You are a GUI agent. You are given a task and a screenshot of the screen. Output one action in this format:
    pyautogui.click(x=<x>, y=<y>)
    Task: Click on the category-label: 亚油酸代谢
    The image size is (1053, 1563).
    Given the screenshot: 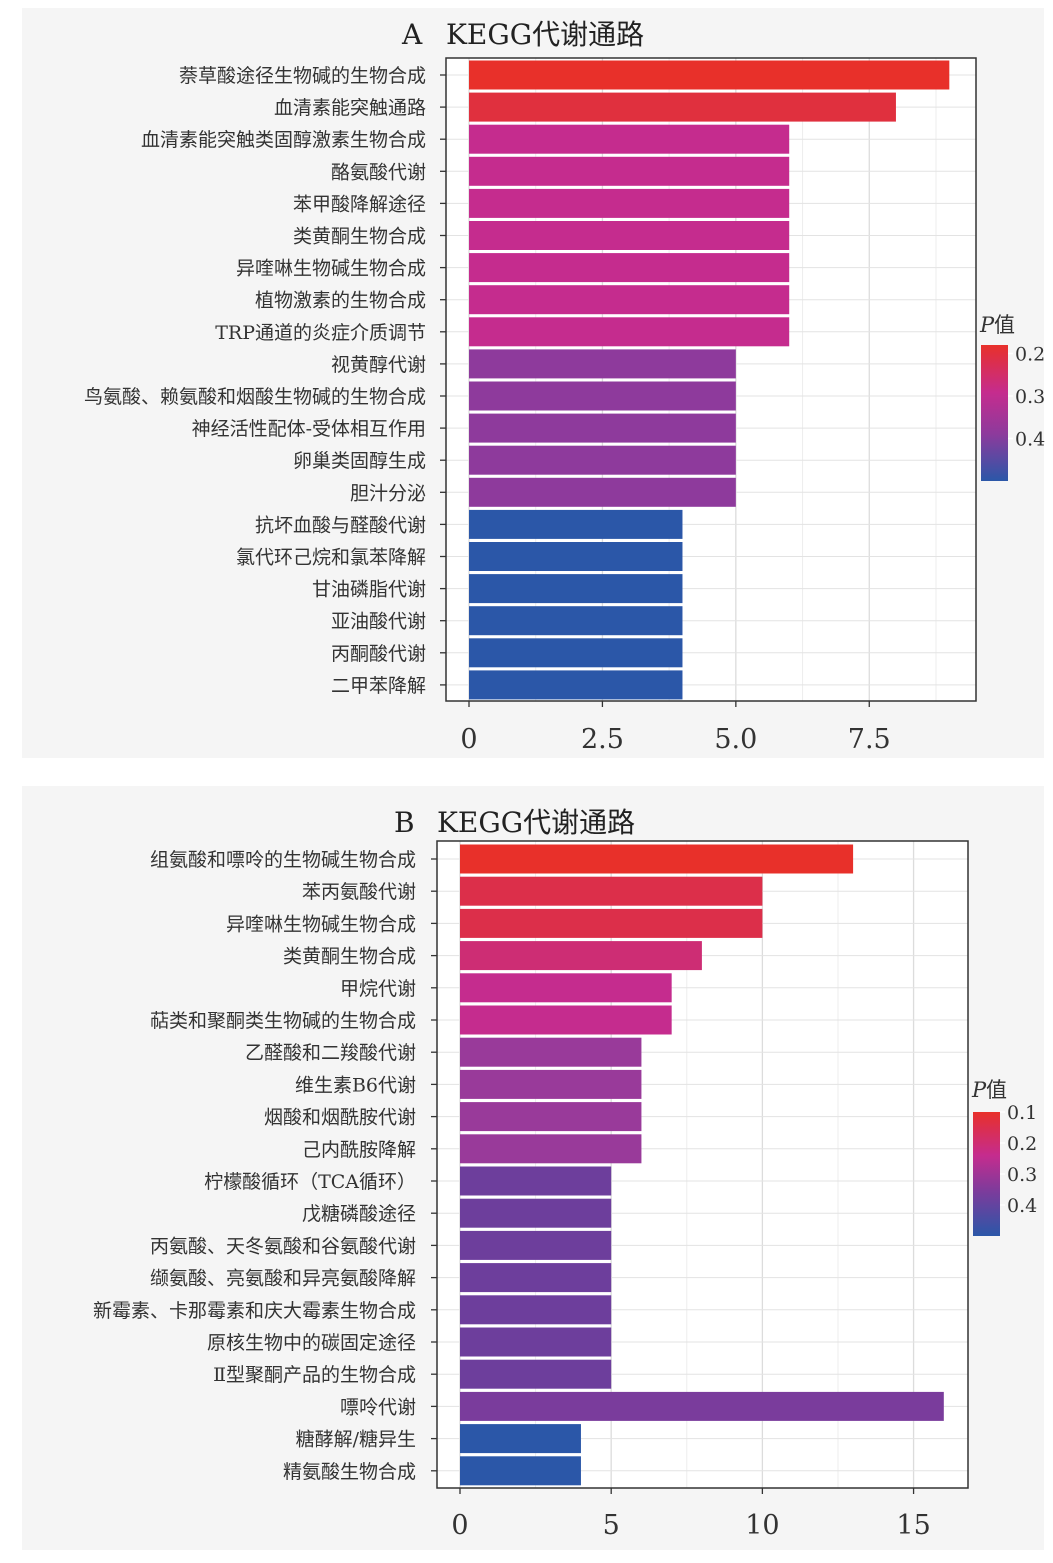 What is the action you would take?
    pyautogui.click(x=378, y=622)
    